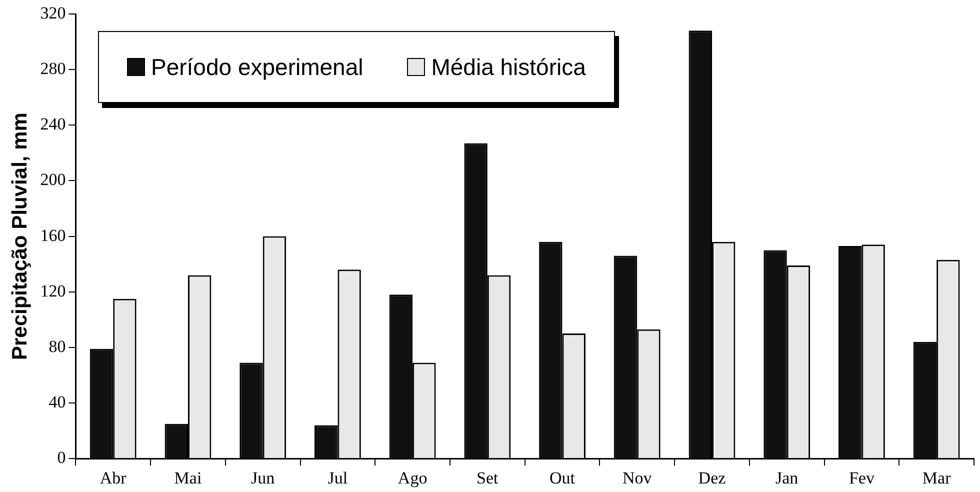 This screenshot has width=980, height=492. Describe the element at coordinates (53, 180) in the screenshot. I see `y-tick-label: 200` at that location.